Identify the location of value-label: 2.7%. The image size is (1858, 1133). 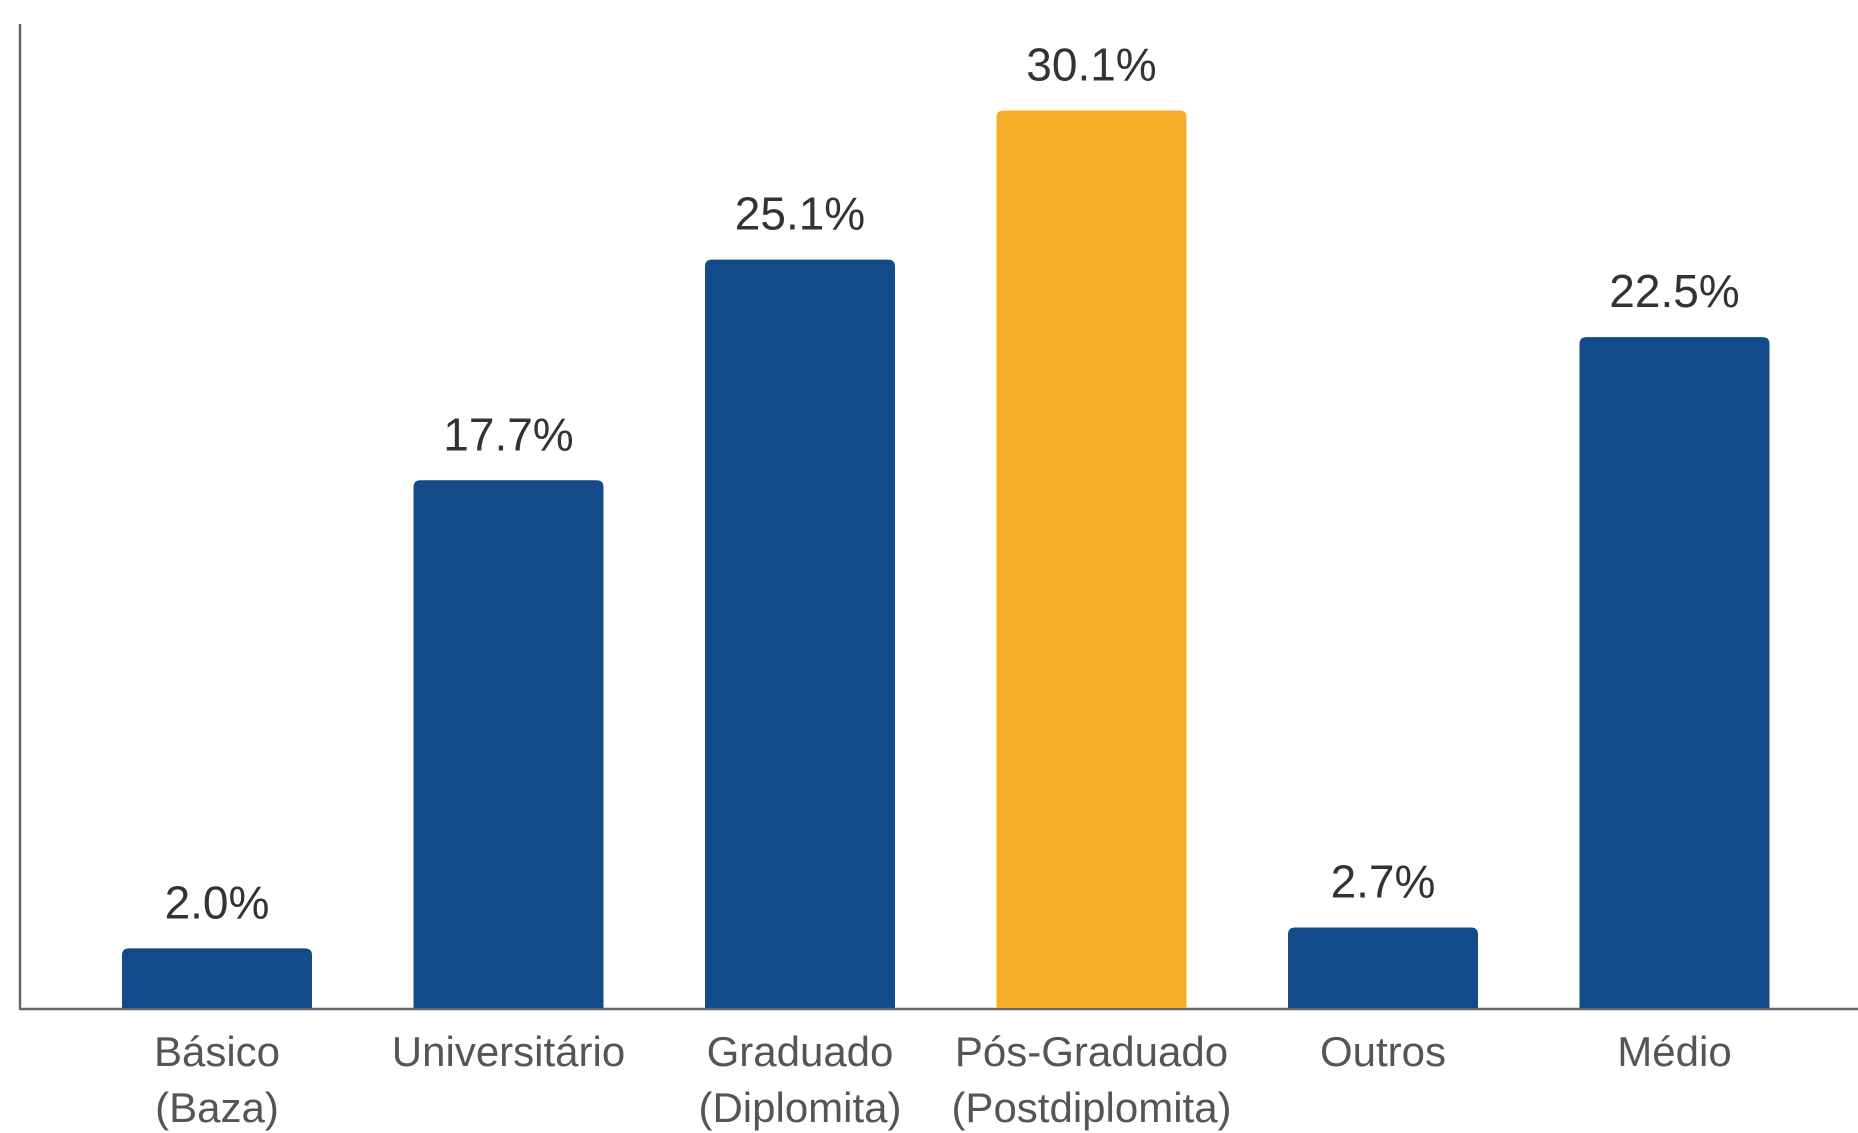
(1383, 882).